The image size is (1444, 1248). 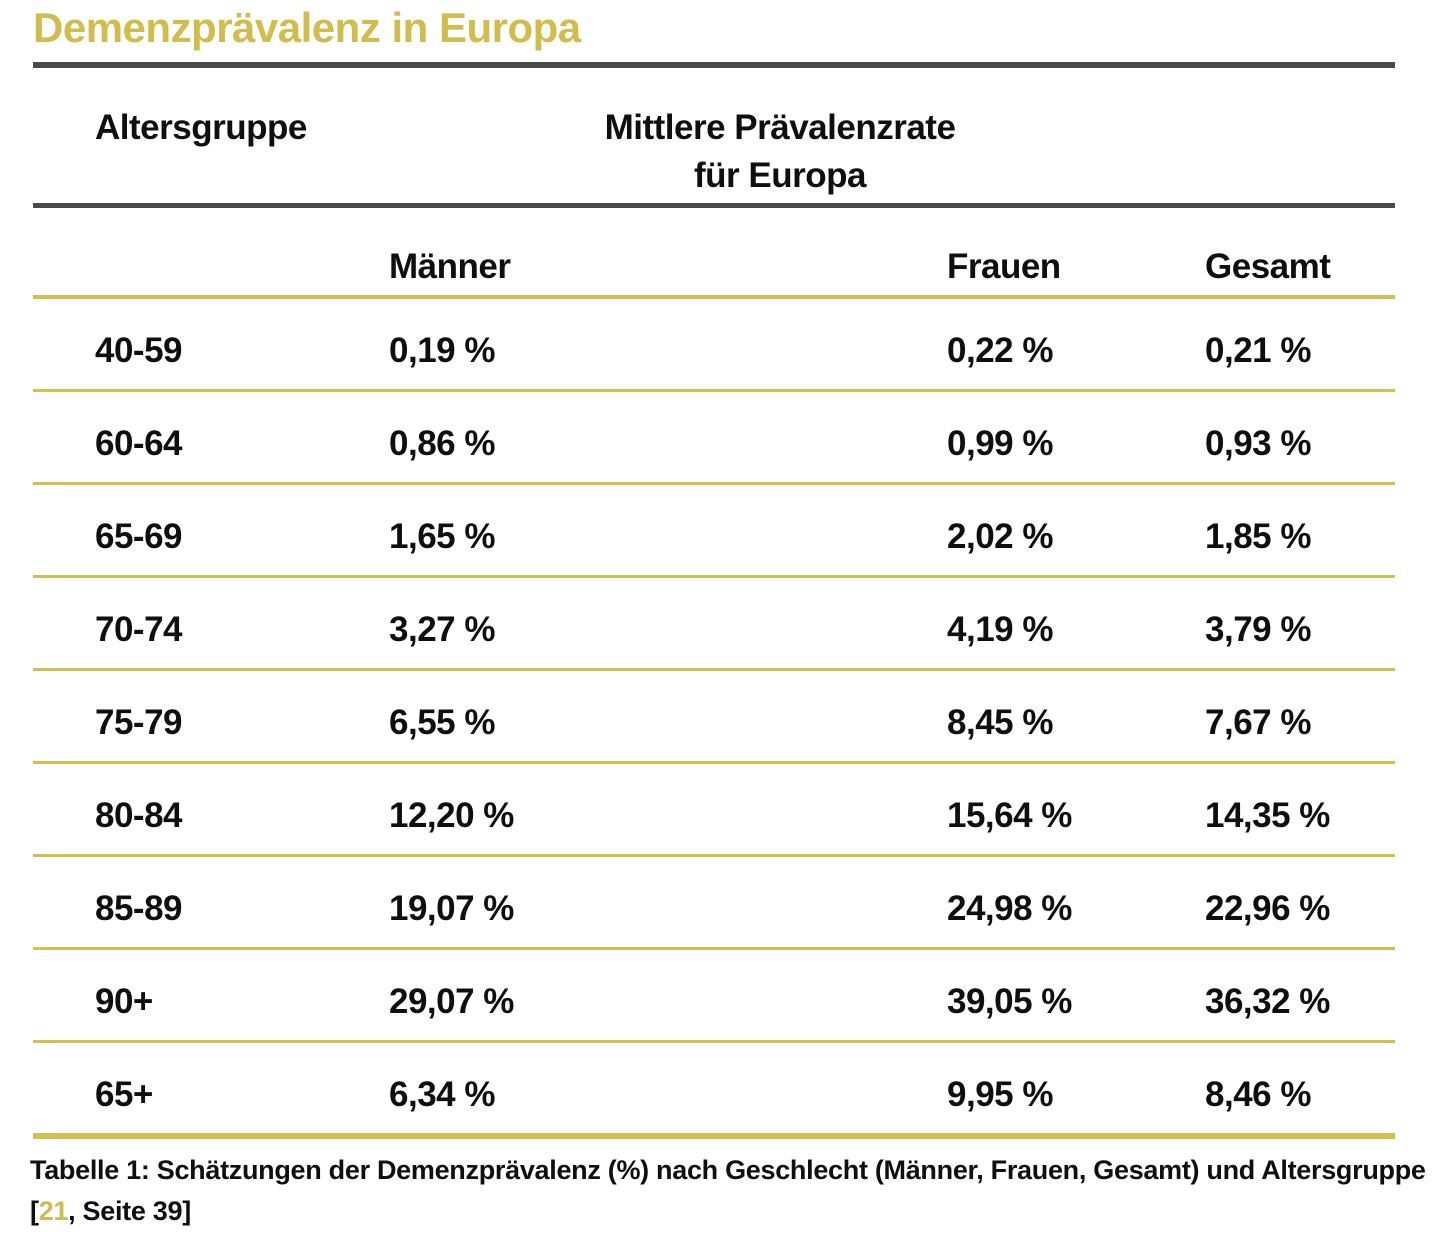 I want to click on table-row: 65+ 6,34 % 9,95 % 8,46 %, so click(x=714, y=1091).